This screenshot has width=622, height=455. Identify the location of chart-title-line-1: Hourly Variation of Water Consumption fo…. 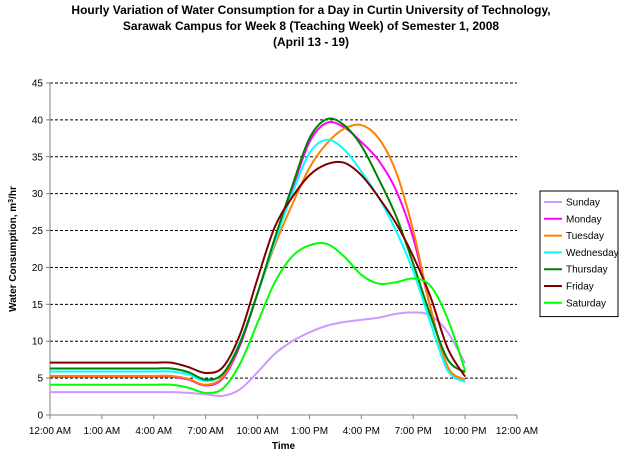
(310, 10).